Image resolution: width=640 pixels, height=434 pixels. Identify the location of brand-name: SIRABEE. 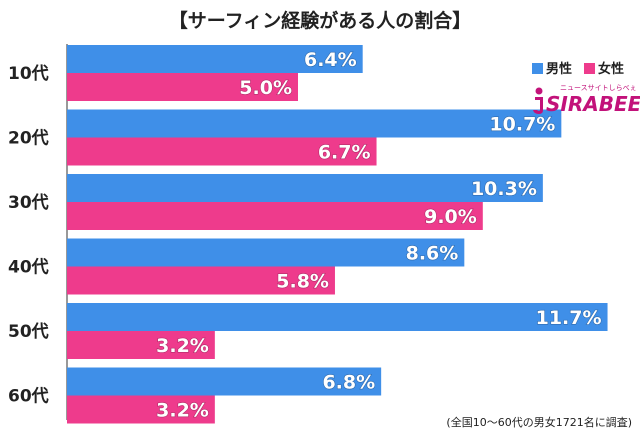
(593, 104).